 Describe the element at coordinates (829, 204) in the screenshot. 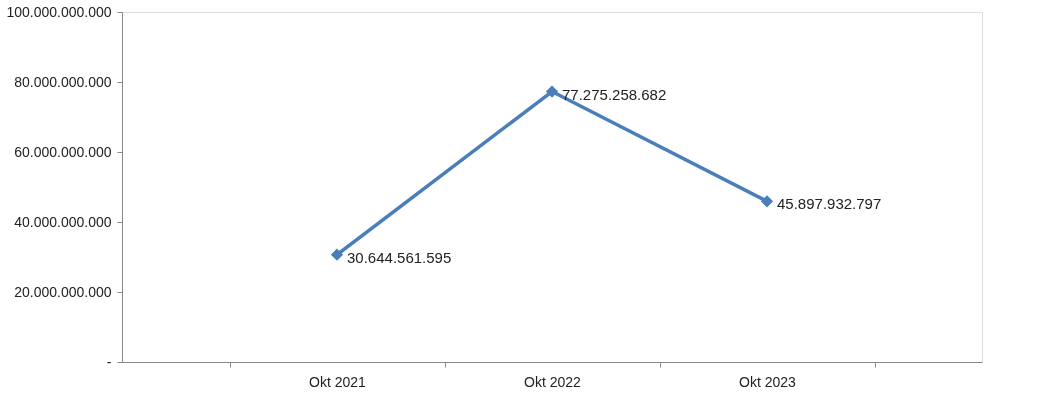

I see `data-label: 45.897.932.797` at that location.